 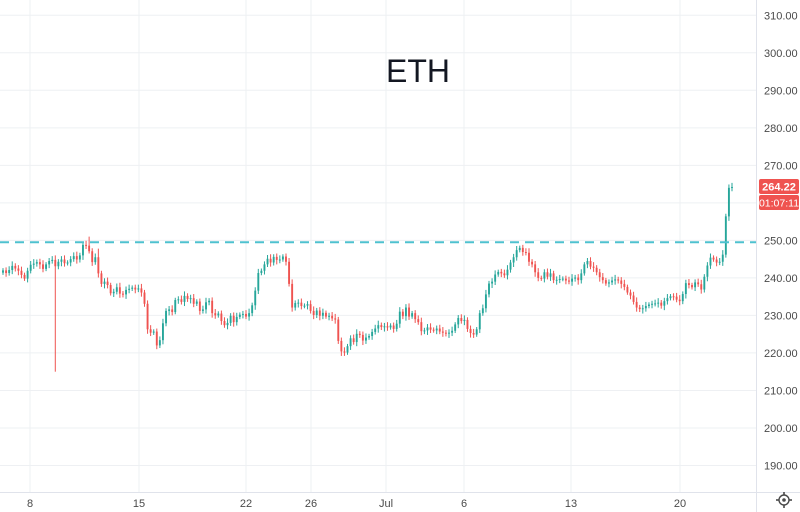 I want to click on x-tick-label: Jul, so click(x=386, y=504).